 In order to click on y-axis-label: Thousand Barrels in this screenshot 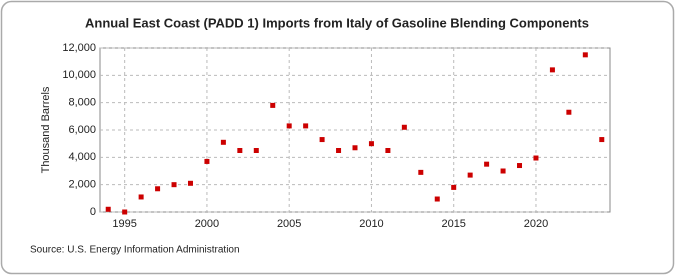, I will do `click(46, 129)`.